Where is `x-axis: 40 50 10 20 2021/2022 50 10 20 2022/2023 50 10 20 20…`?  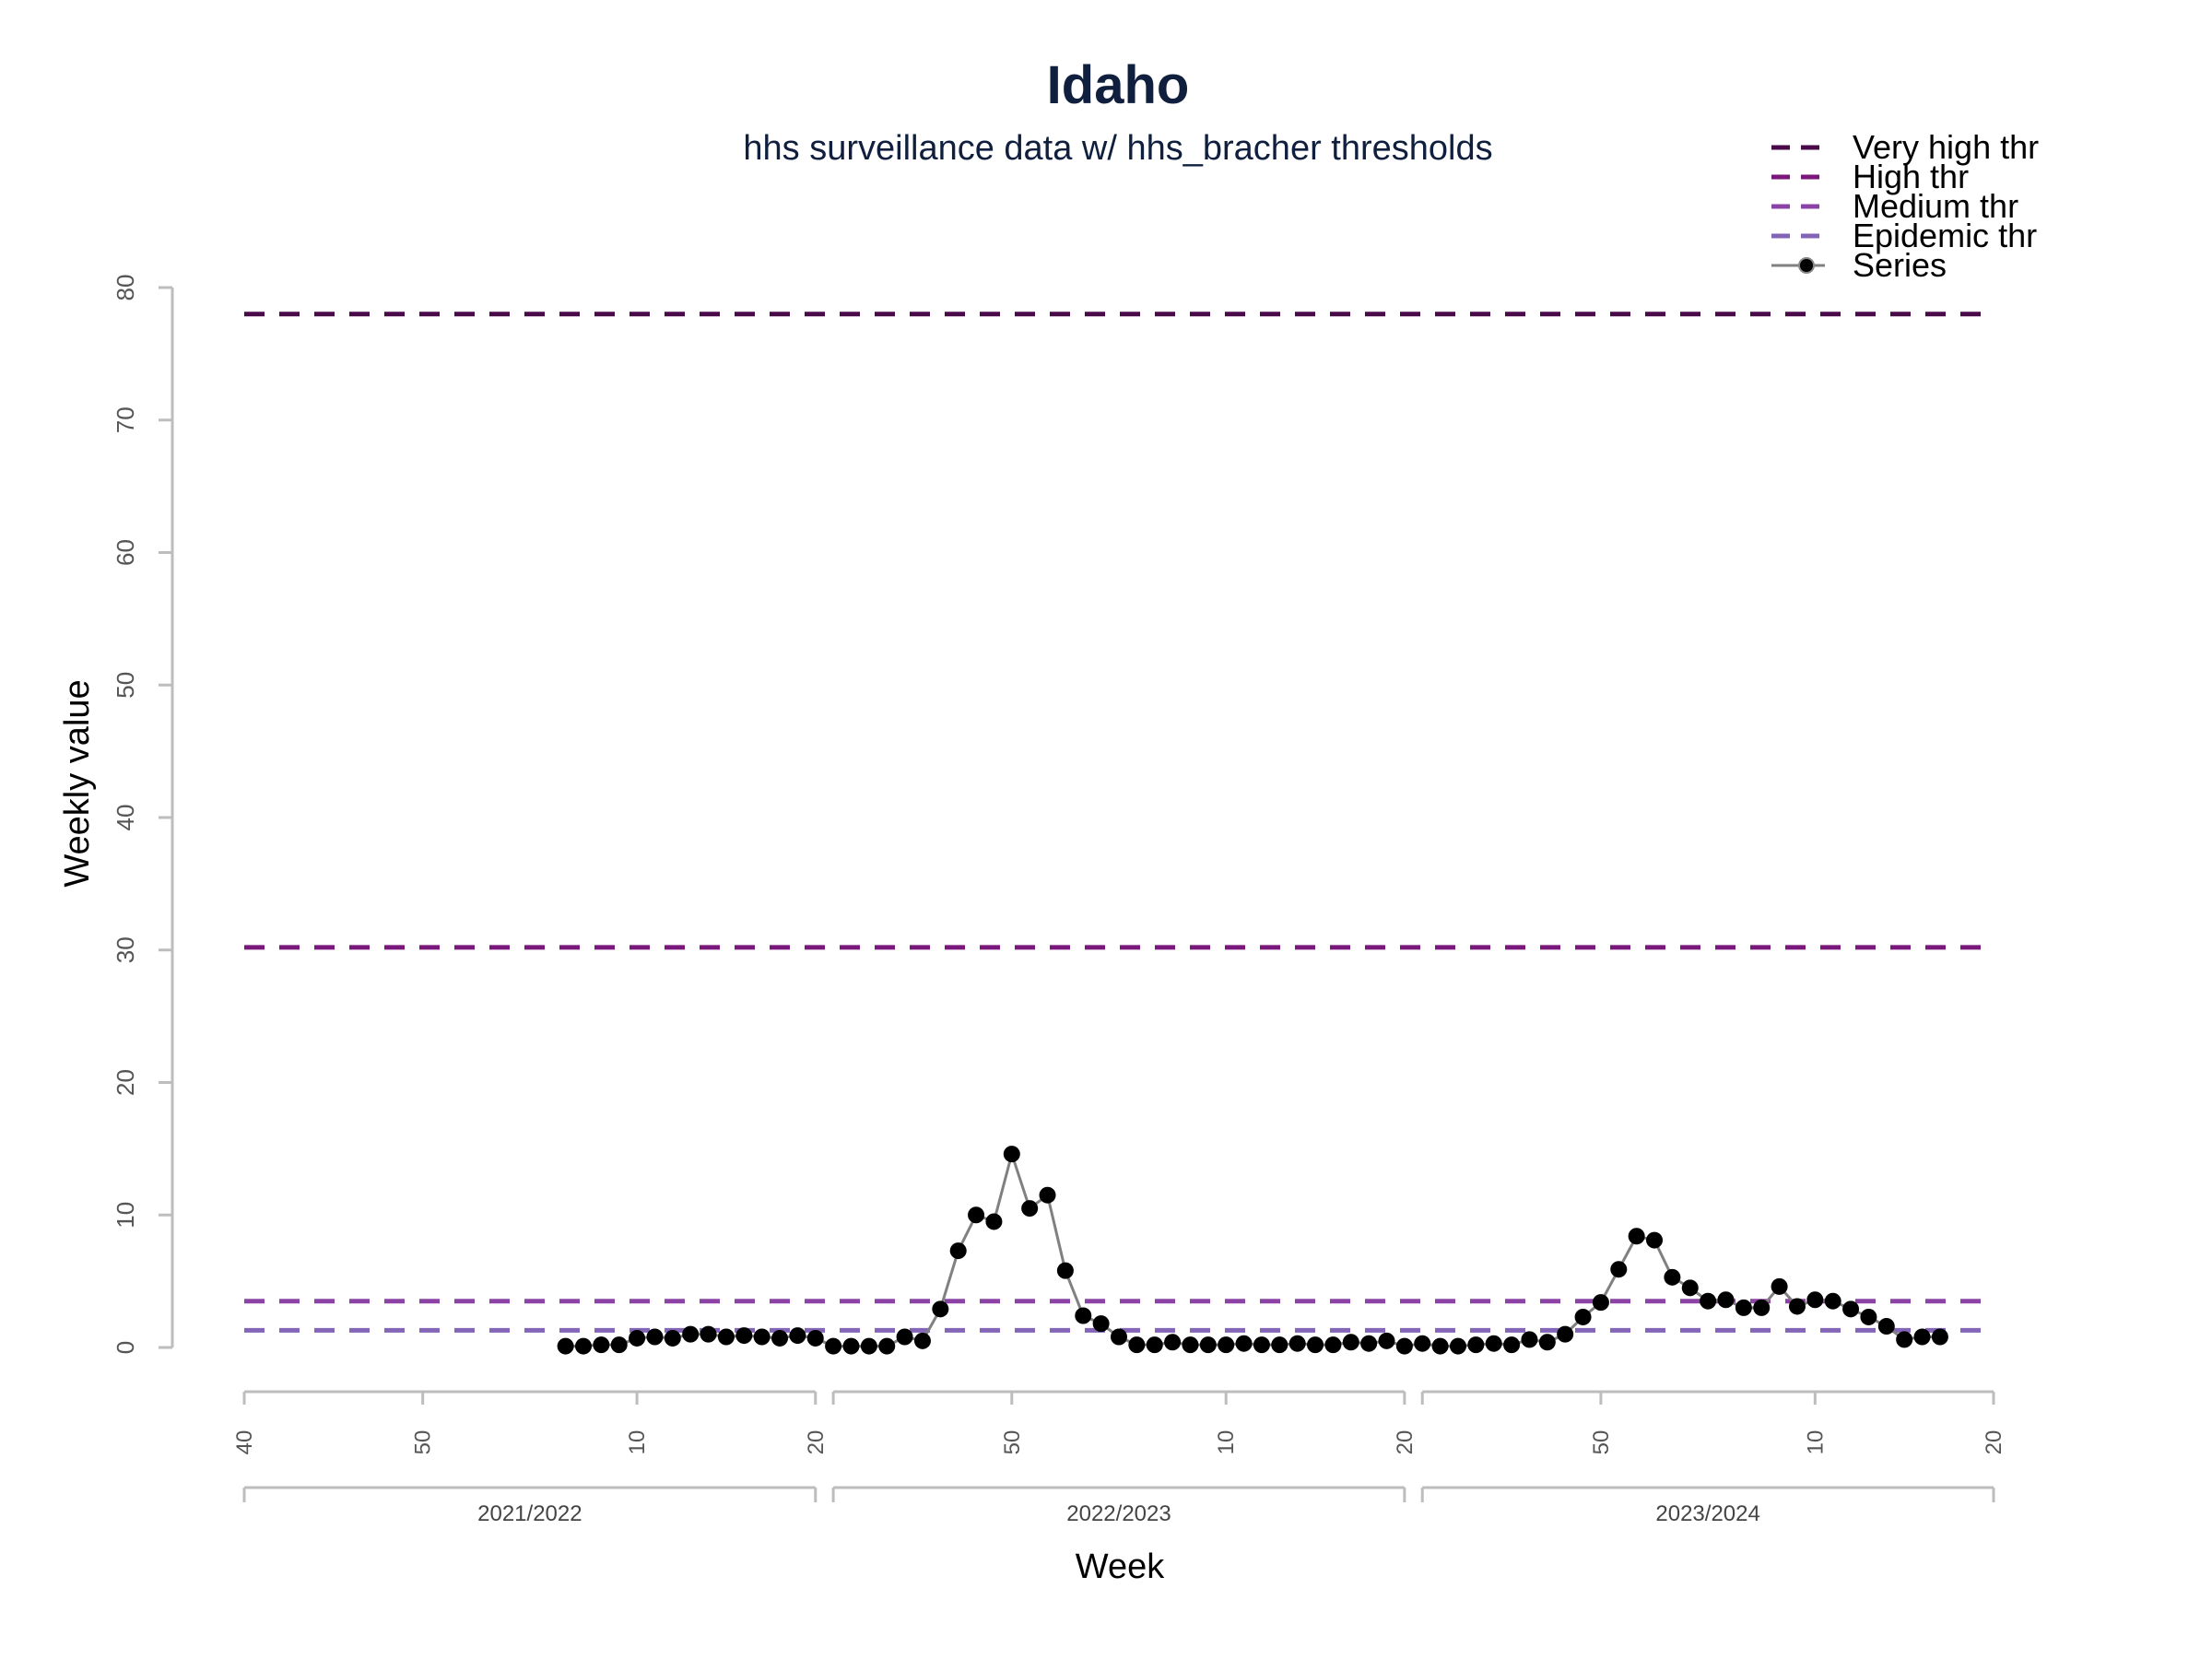
x-axis: 40 50 10 20 2021/2022 50 10 20 2022/2023 50 10 20 20… is located at coordinates (1119, 1458).